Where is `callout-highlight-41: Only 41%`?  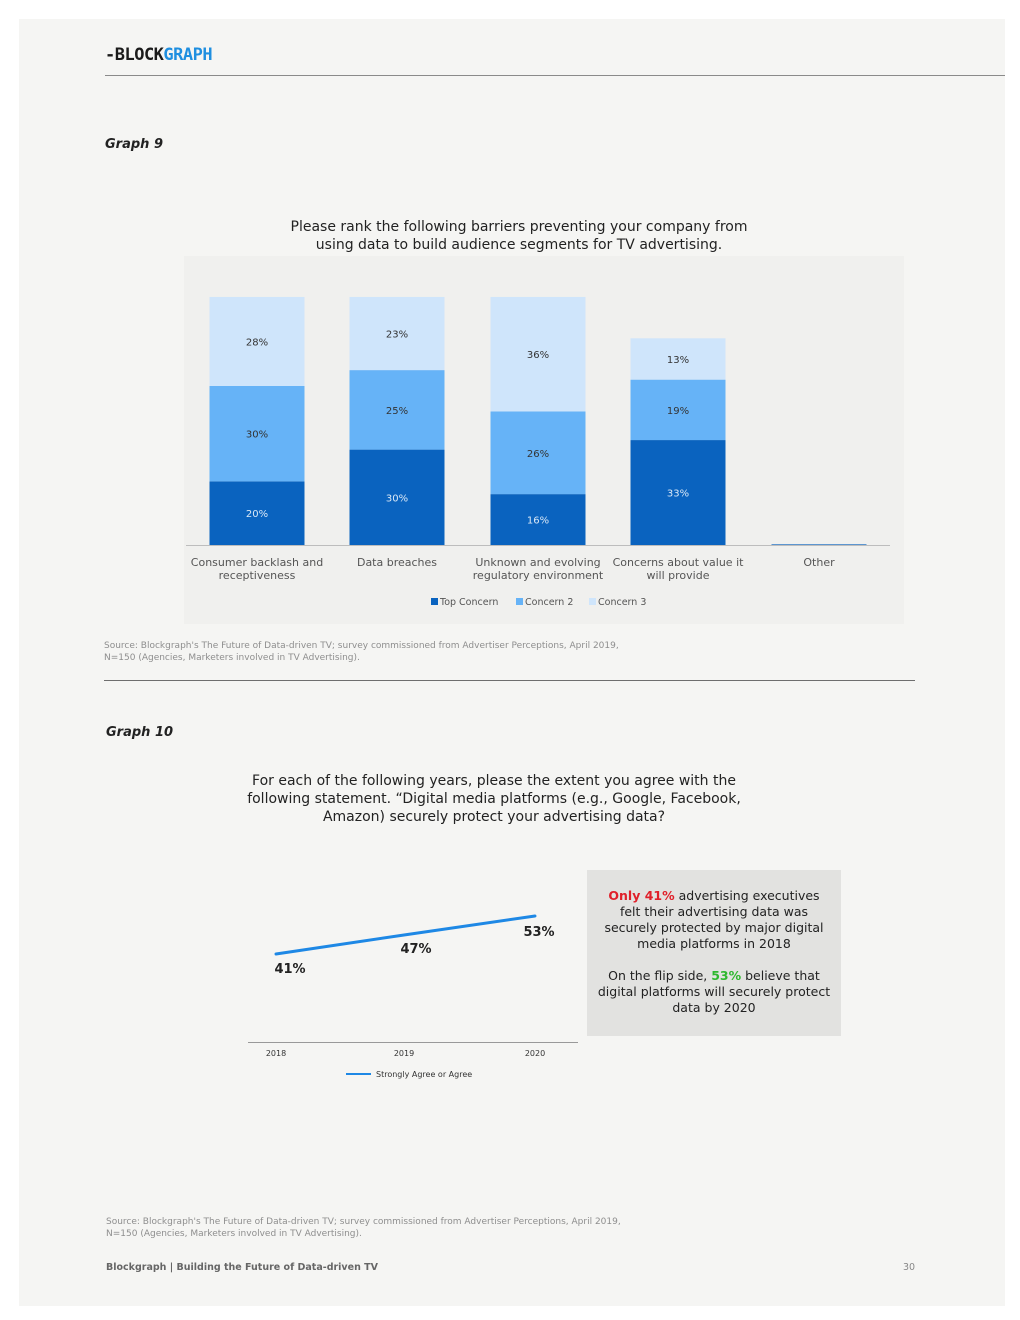
callout-highlight-41: Only 41% is located at coordinates (641, 895).